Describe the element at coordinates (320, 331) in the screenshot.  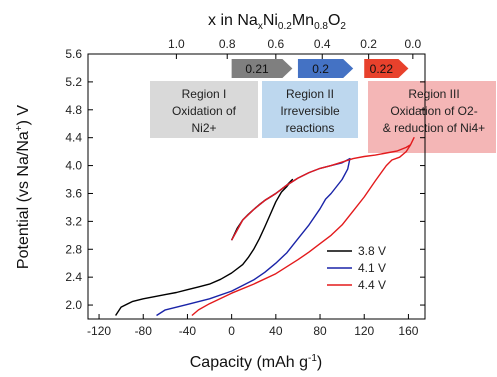
I see `x-tick-label: 80` at that location.